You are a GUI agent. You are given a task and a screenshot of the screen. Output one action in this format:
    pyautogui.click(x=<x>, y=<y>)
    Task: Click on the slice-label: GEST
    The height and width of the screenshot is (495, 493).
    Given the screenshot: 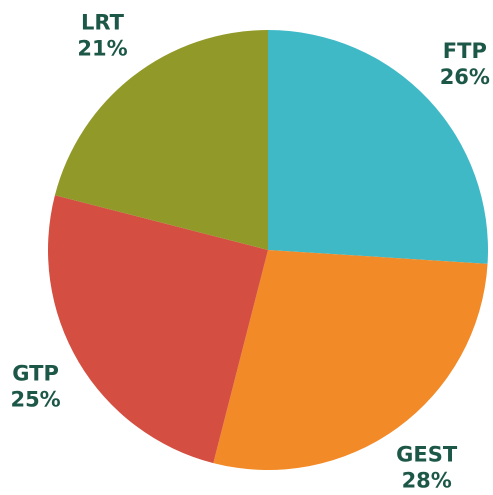 What is the action you would take?
    pyautogui.click(x=427, y=454)
    